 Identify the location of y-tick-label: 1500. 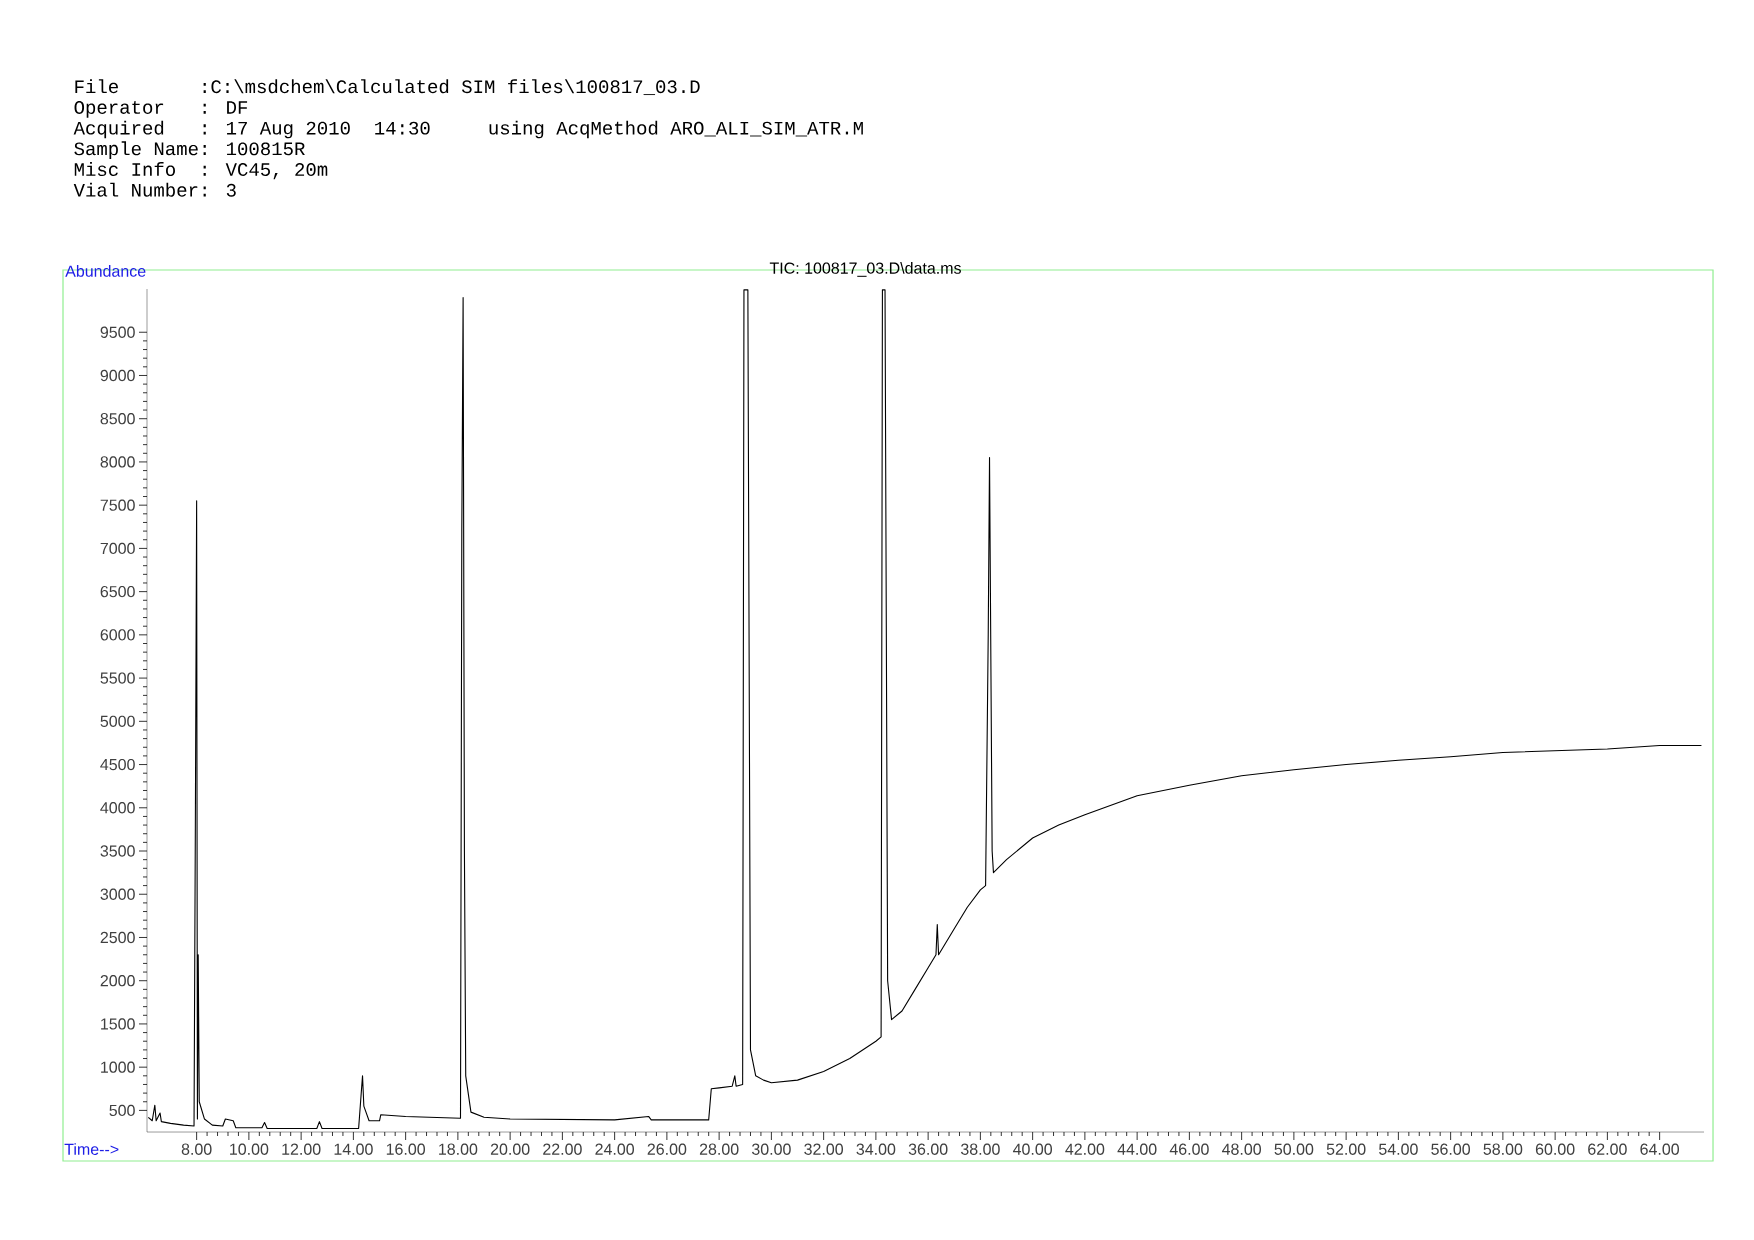
(118, 1024).